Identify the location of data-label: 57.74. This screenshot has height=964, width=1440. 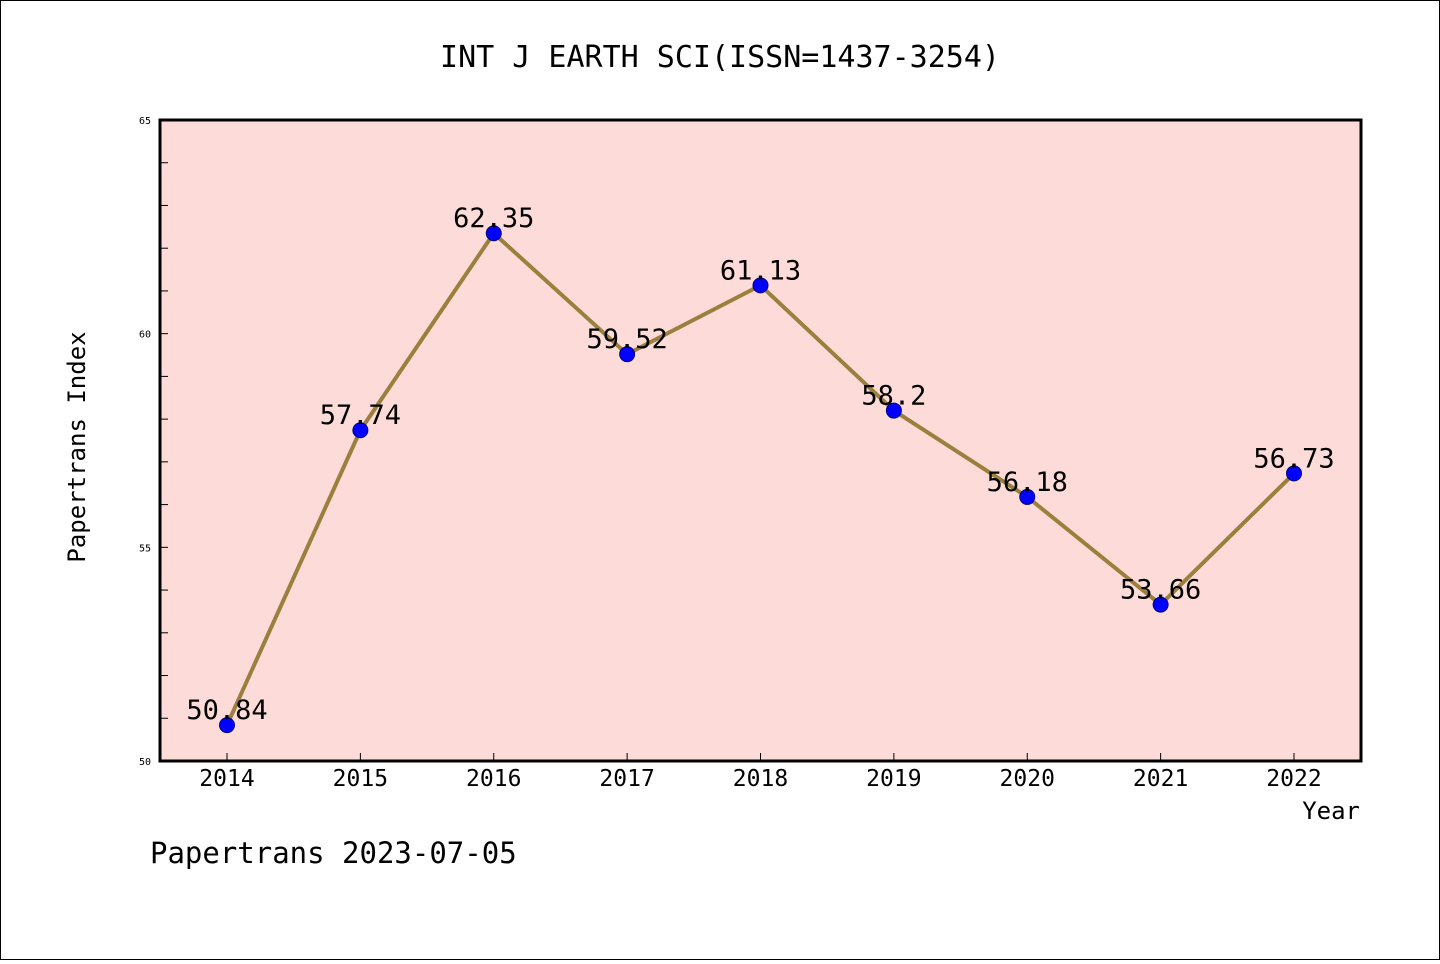
(360, 415).